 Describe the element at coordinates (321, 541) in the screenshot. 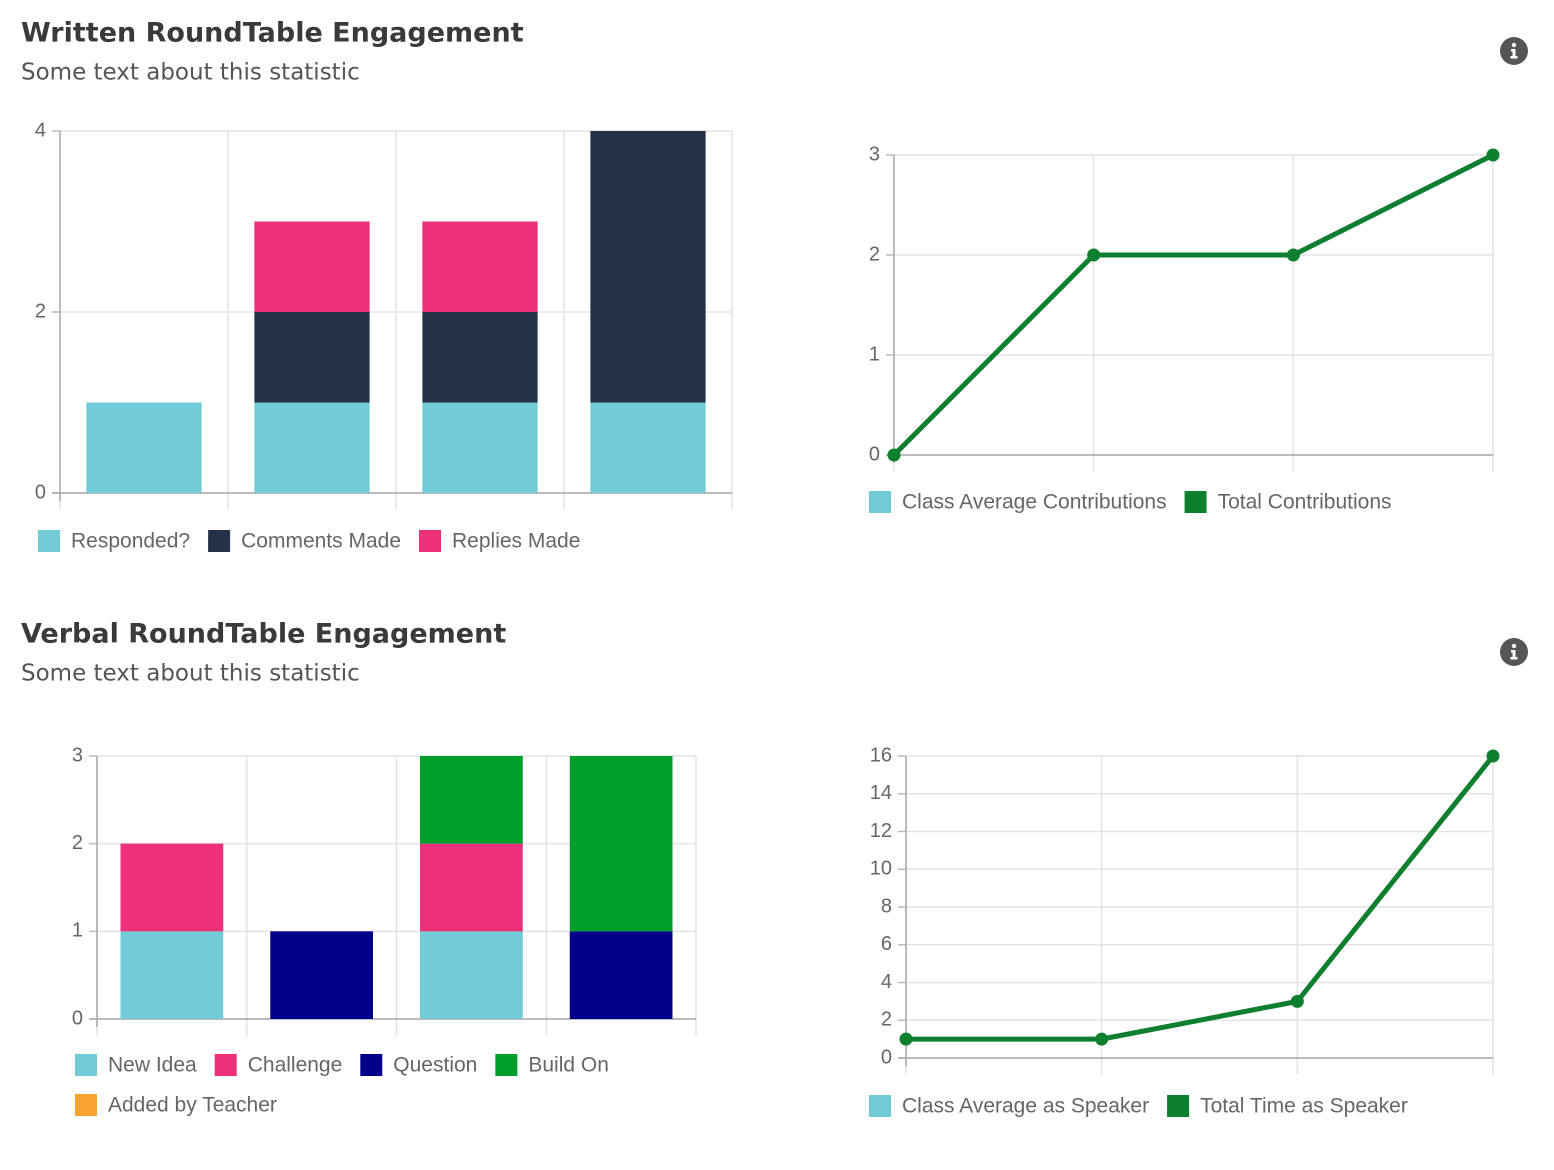

I see `legend-label: Comments Made` at that location.